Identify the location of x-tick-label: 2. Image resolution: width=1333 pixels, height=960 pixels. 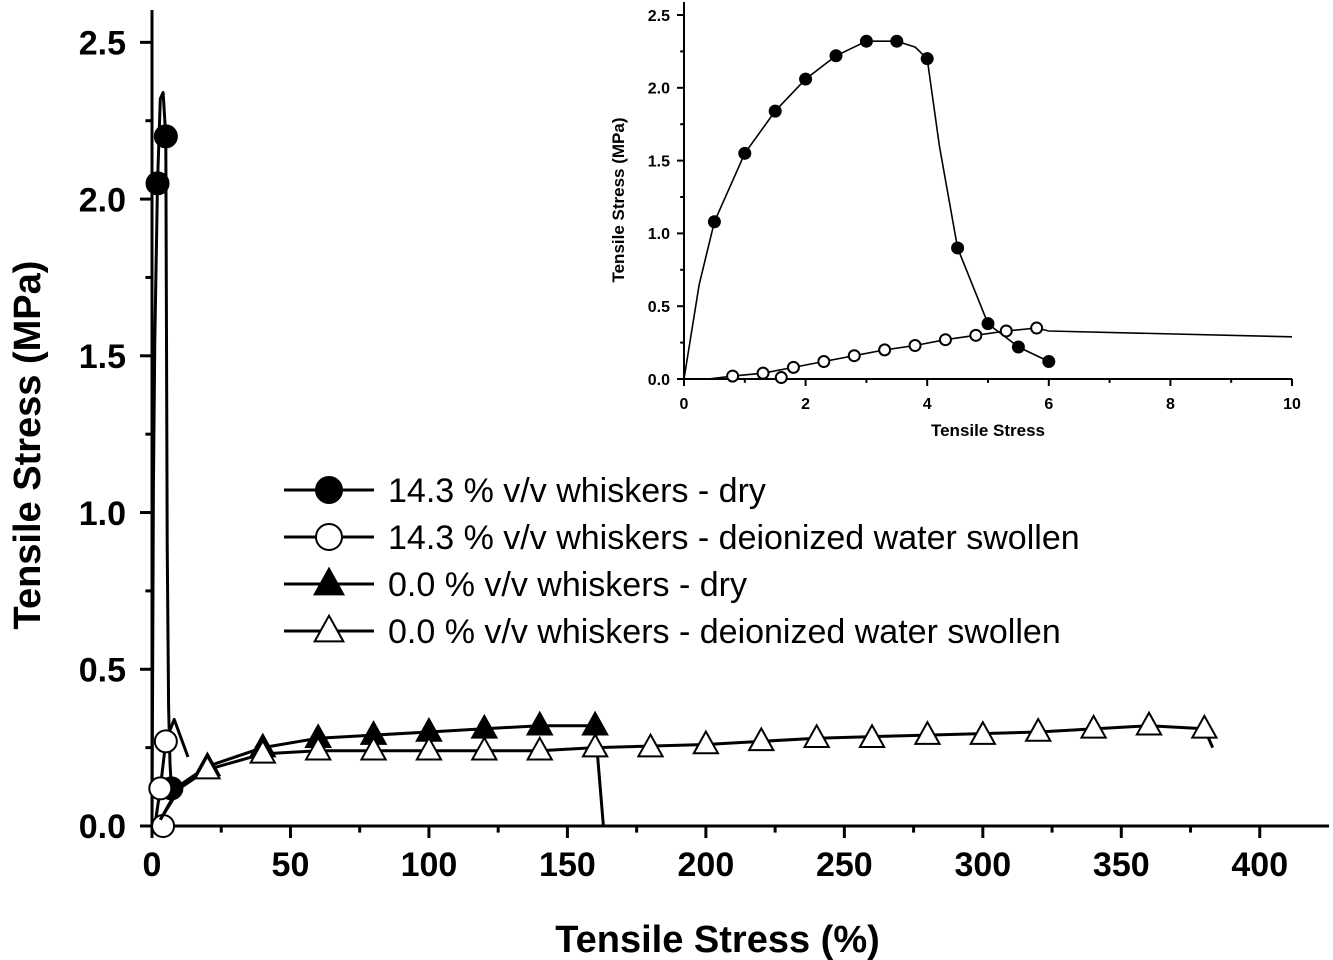
(805, 404).